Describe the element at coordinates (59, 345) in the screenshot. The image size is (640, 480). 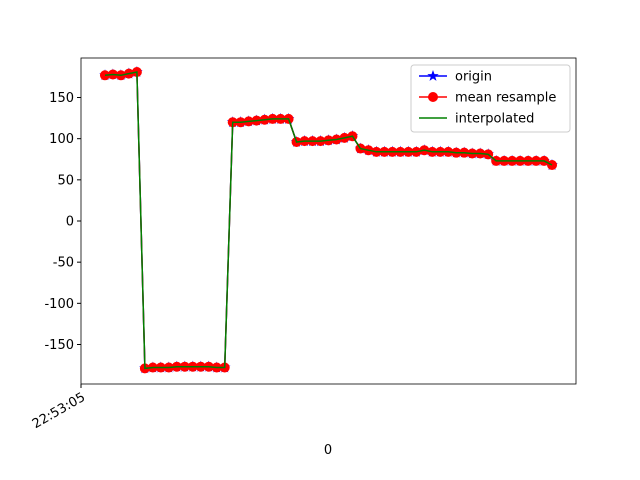
I see `y-tick-label: -150` at that location.